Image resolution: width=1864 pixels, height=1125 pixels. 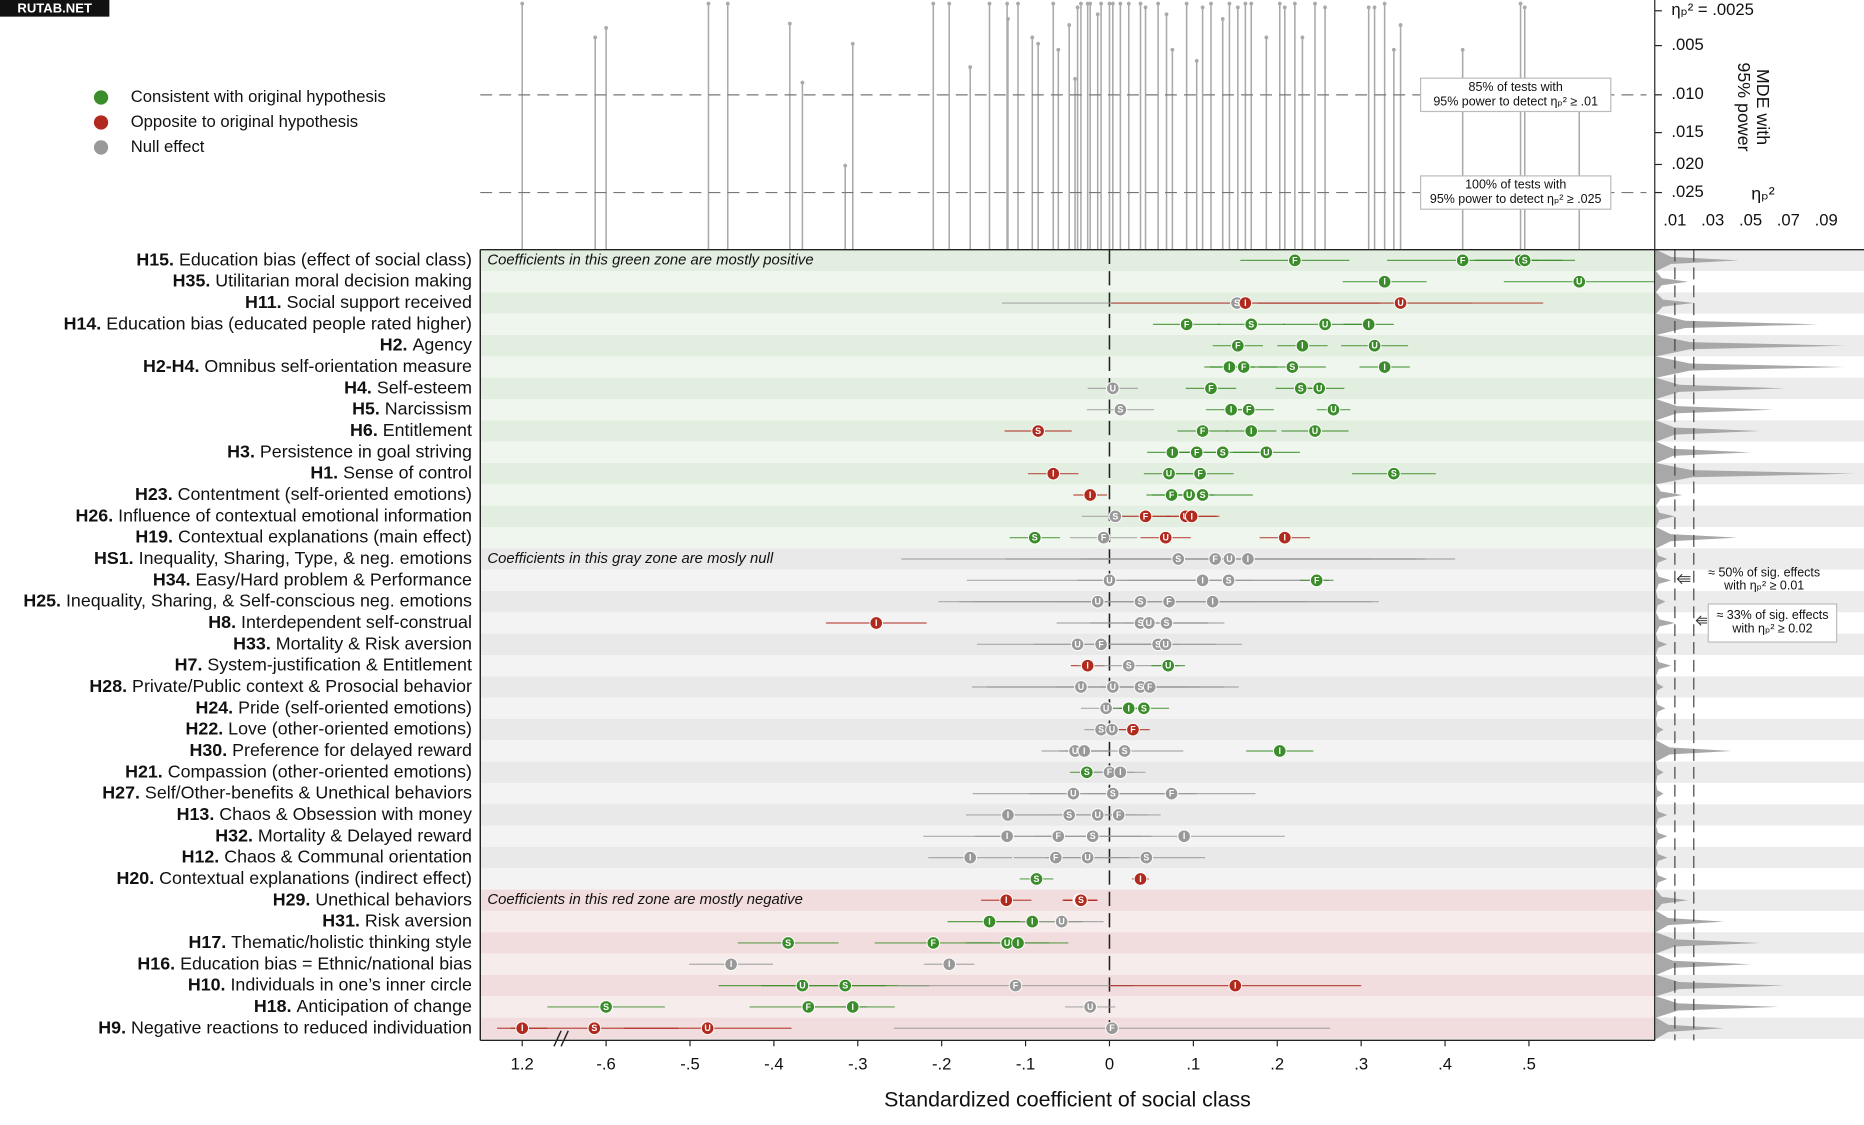 What do you see at coordinates (689, 1064) in the screenshot?
I see `x-tick-label: -.5` at bounding box center [689, 1064].